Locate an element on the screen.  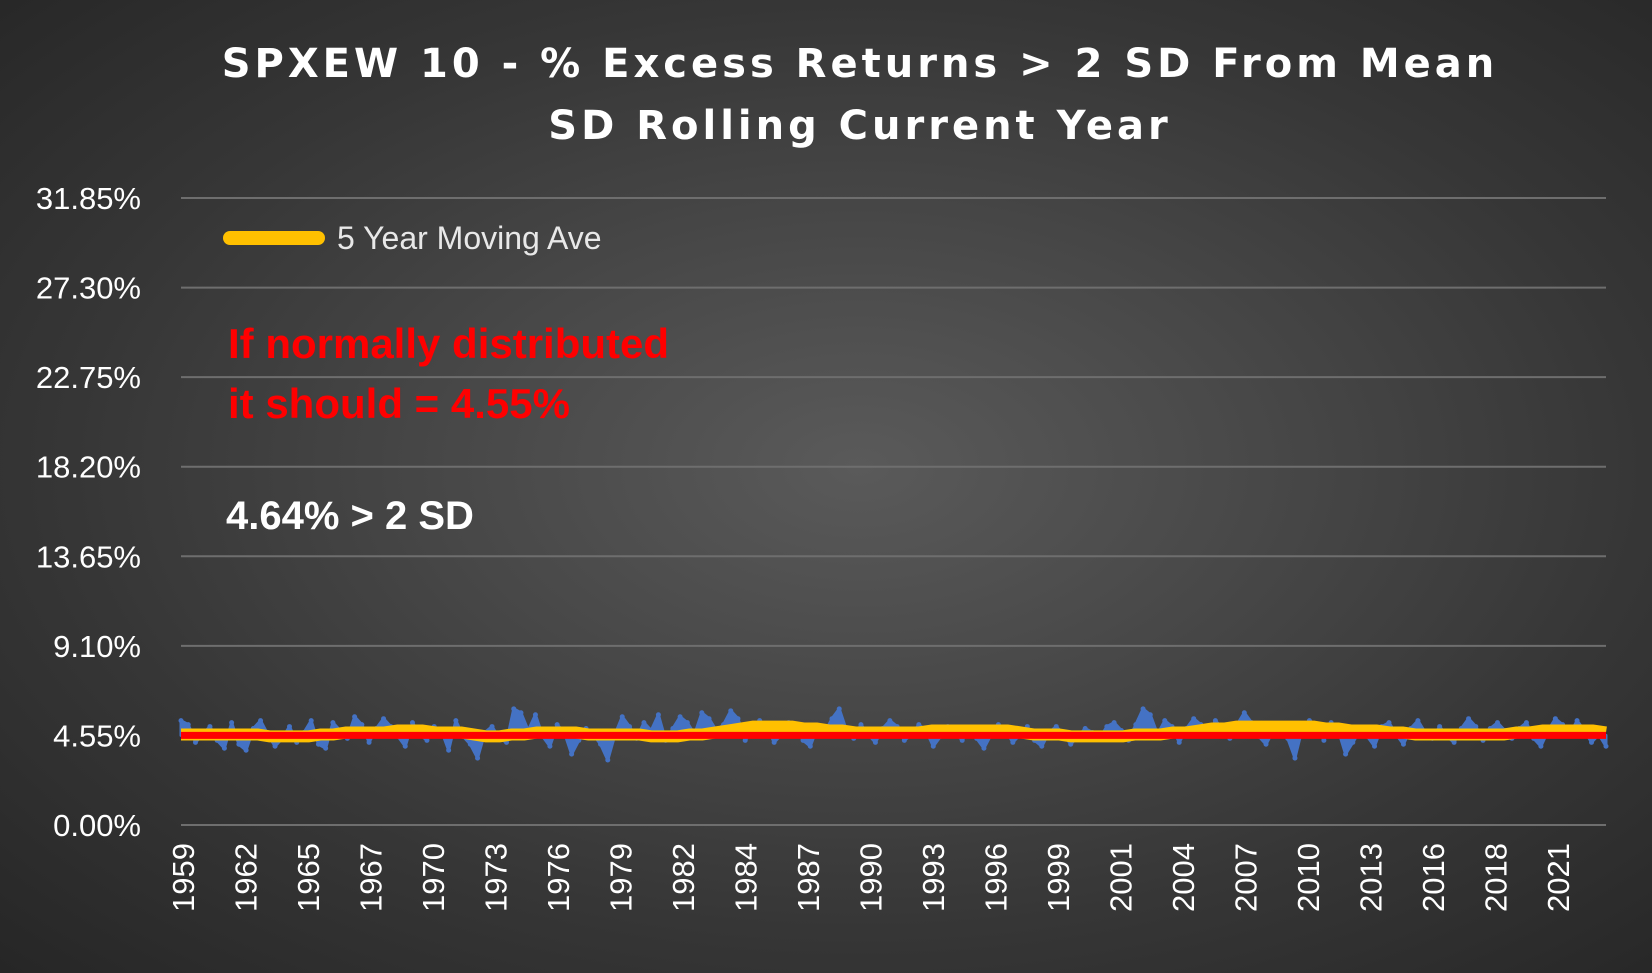
x-tick-label: 1973 is located at coordinates (496, 877).